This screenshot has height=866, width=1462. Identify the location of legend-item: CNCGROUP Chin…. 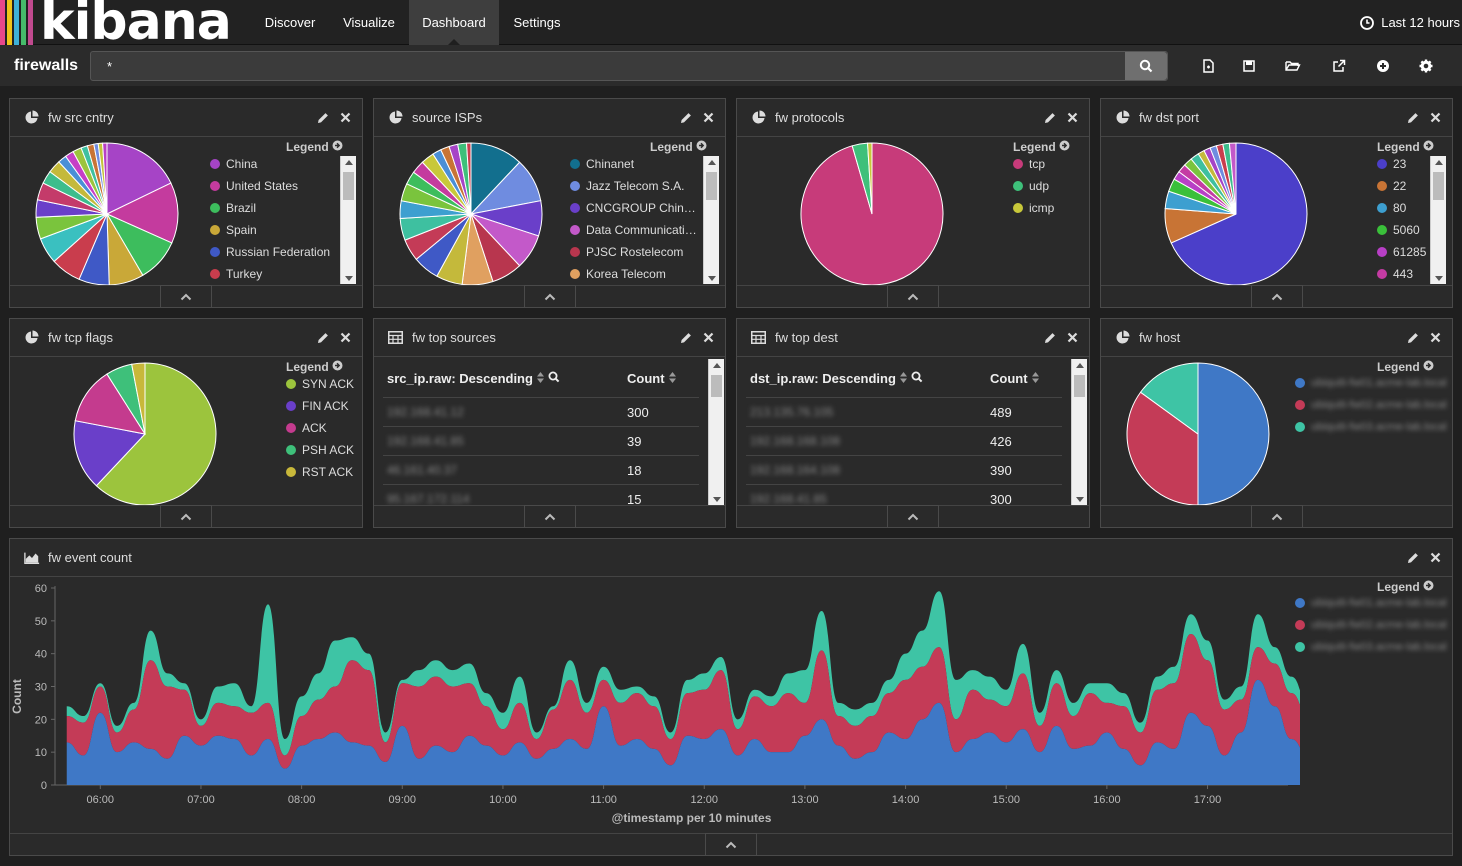
(633, 208).